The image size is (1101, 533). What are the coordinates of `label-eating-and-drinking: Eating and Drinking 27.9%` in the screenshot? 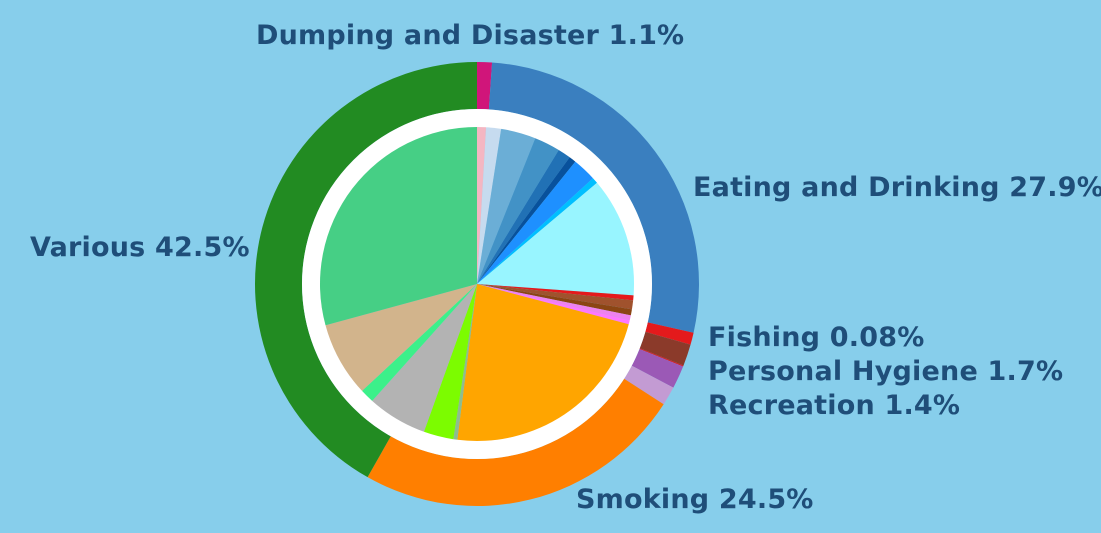 It's located at (897, 187).